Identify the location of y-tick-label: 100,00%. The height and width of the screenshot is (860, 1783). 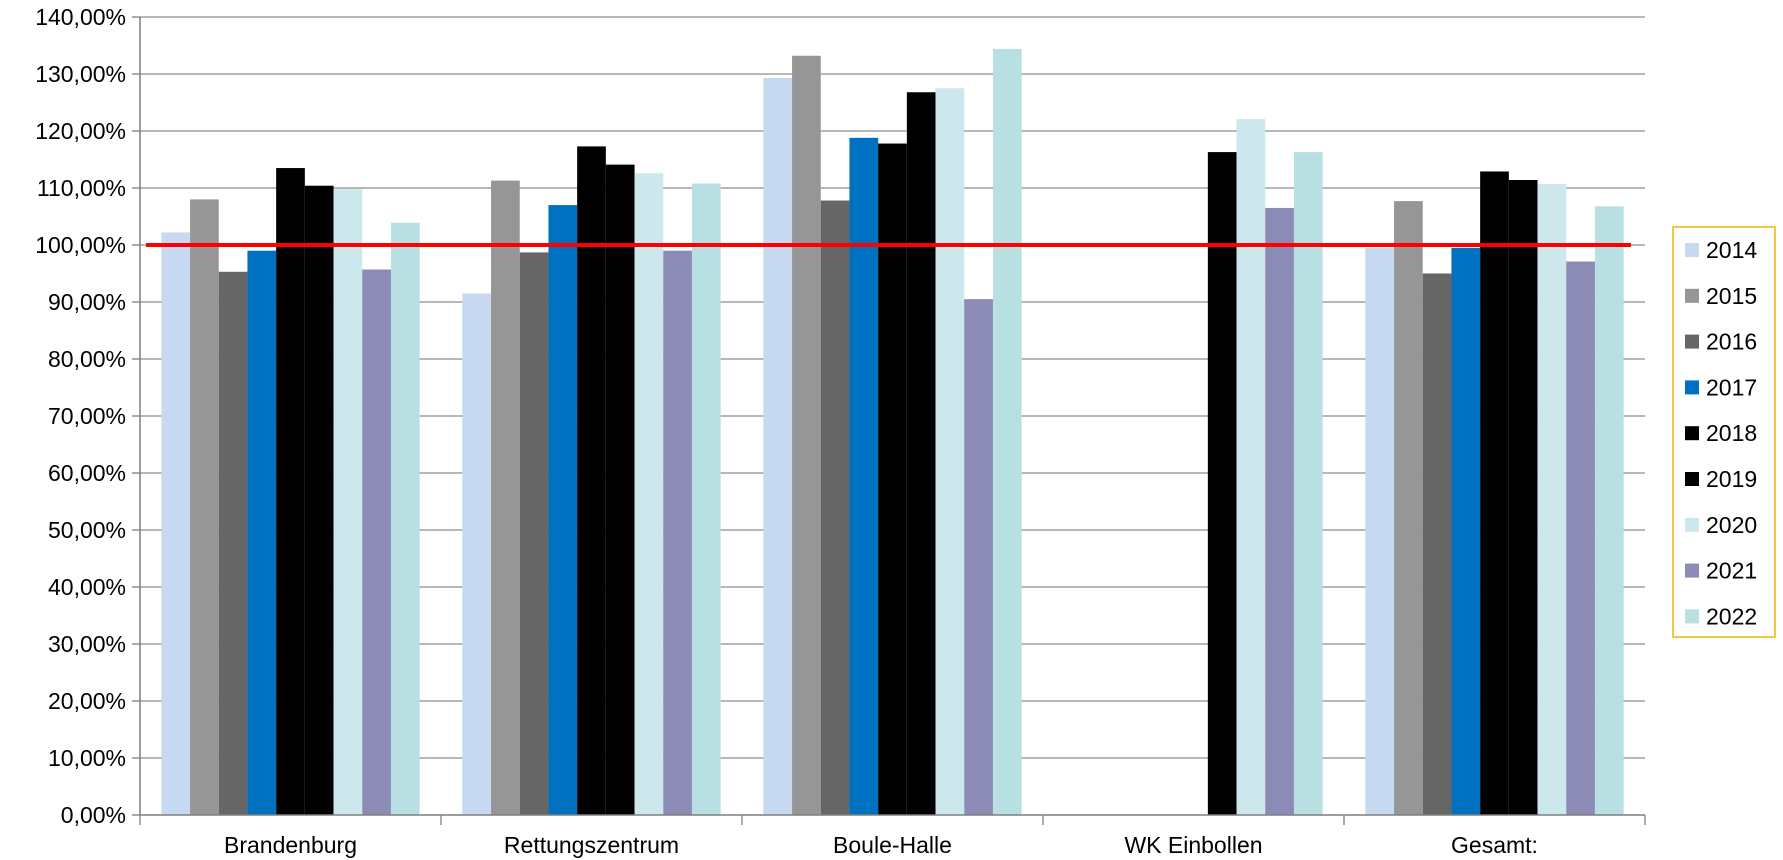
(80, 245).